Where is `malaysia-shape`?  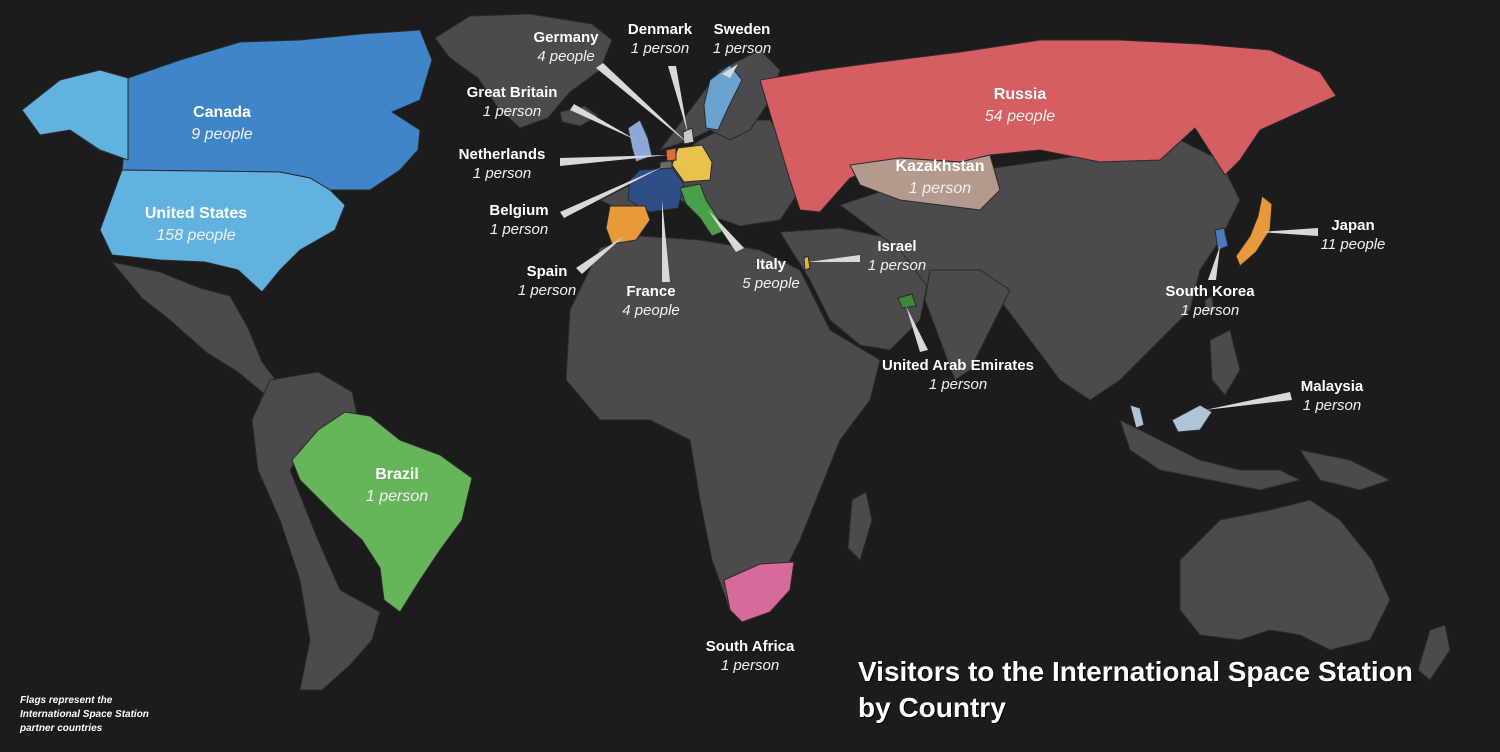
malaysia-shape is located at coordinates (1171, 418).